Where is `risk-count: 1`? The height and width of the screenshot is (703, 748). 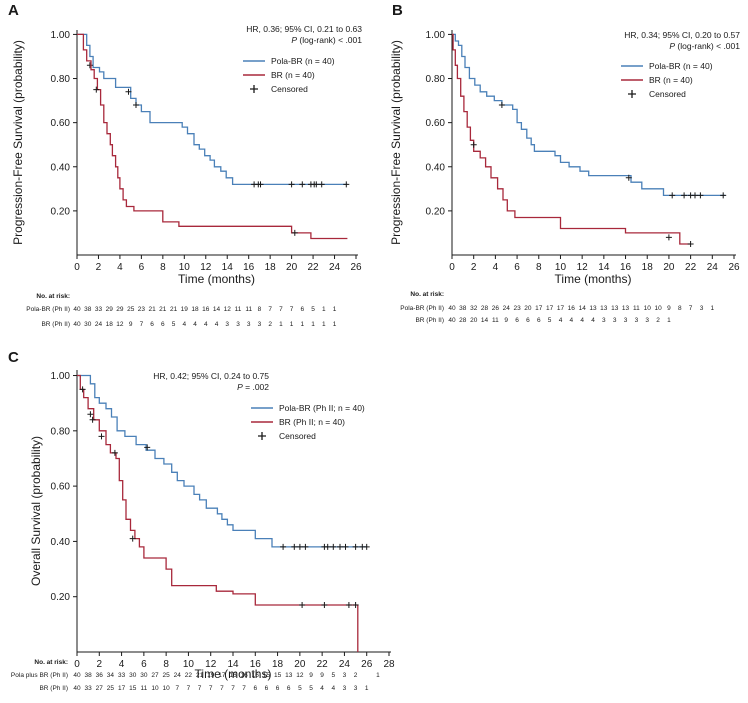
risk-count: 1 is located at coordinates (335, 324).